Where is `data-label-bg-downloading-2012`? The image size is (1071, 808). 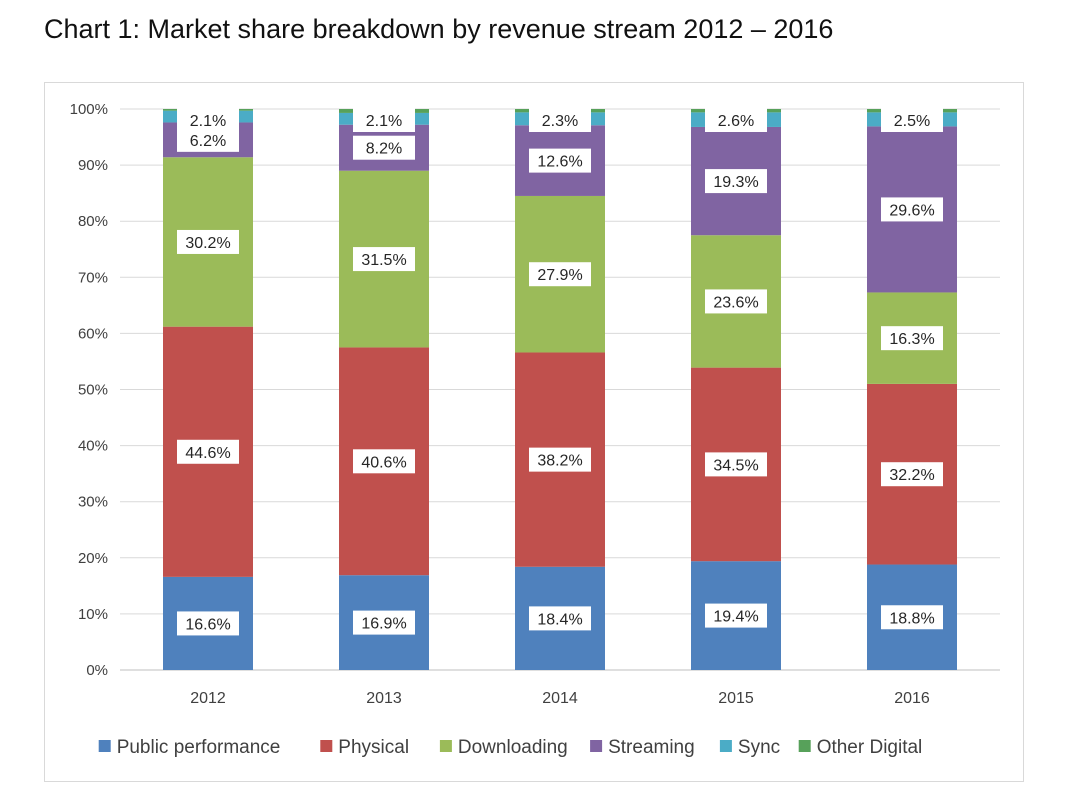 data-label-bg-downloading-2012 is located at coordinates (208, 241).